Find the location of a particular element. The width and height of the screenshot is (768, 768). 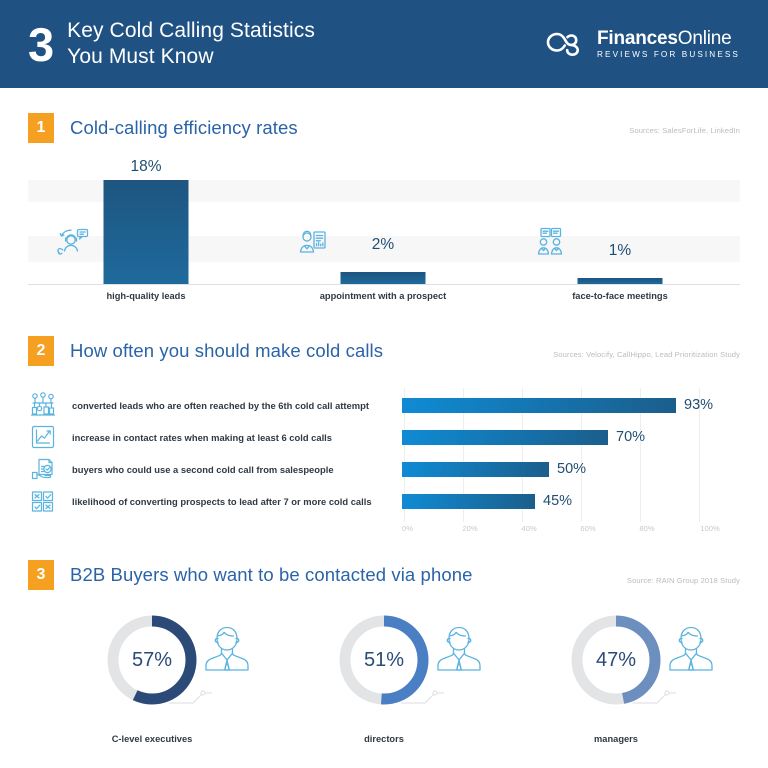

bar-row-1-track: 70% is located at coordinates (571, 437).